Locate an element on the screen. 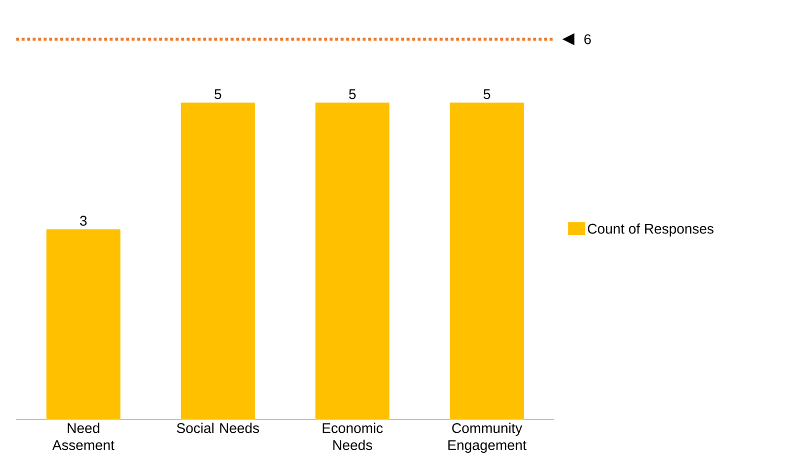 The image size is (790, 456). x-tick-label: Community Engagement is located at coordinates (487, 437).